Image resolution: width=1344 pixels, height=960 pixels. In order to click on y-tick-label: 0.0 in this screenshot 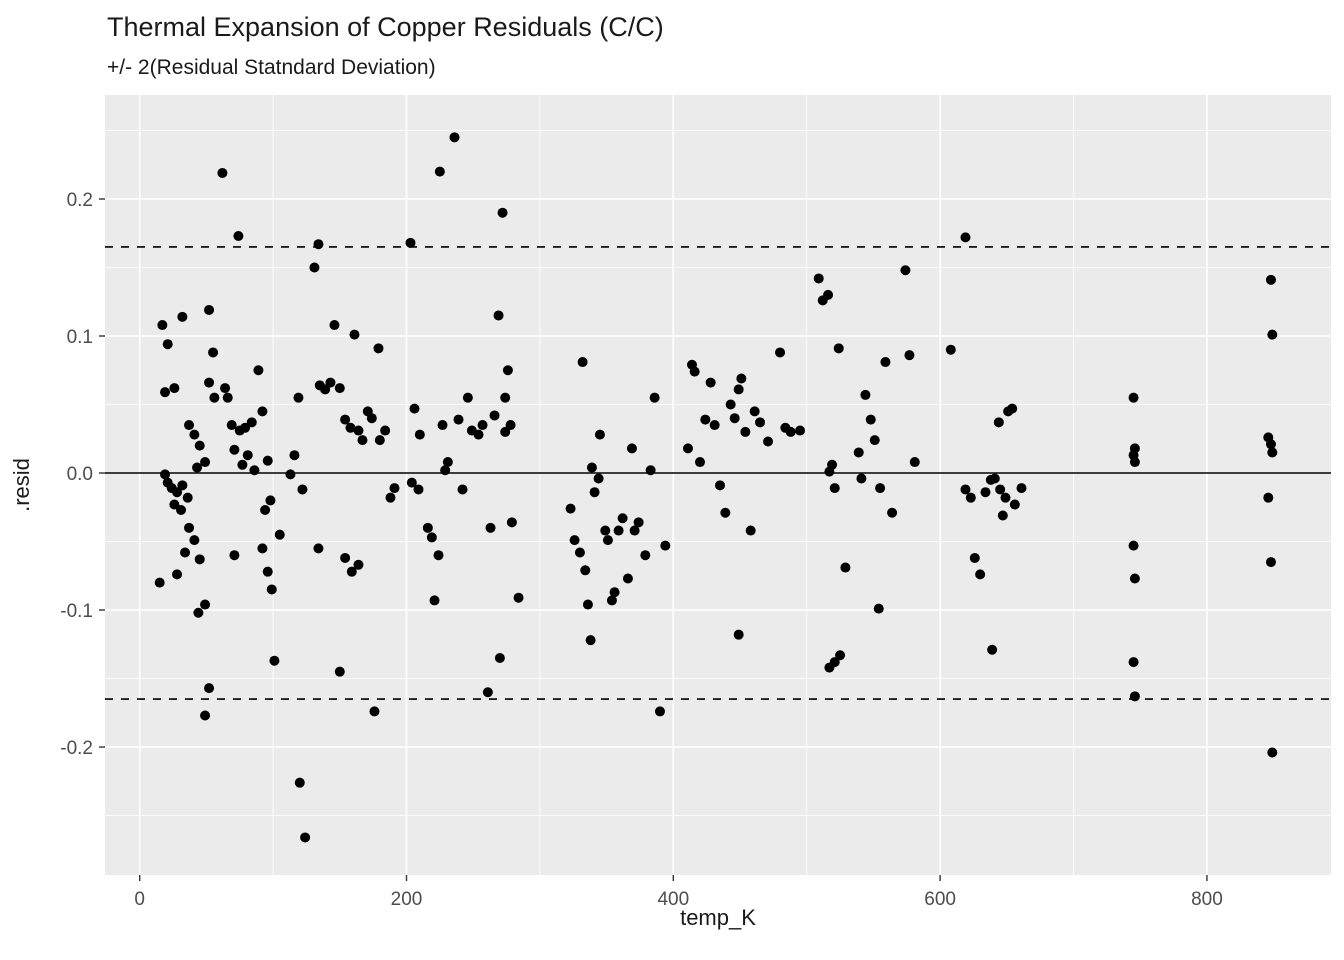, I will do `click(80, 474)`.